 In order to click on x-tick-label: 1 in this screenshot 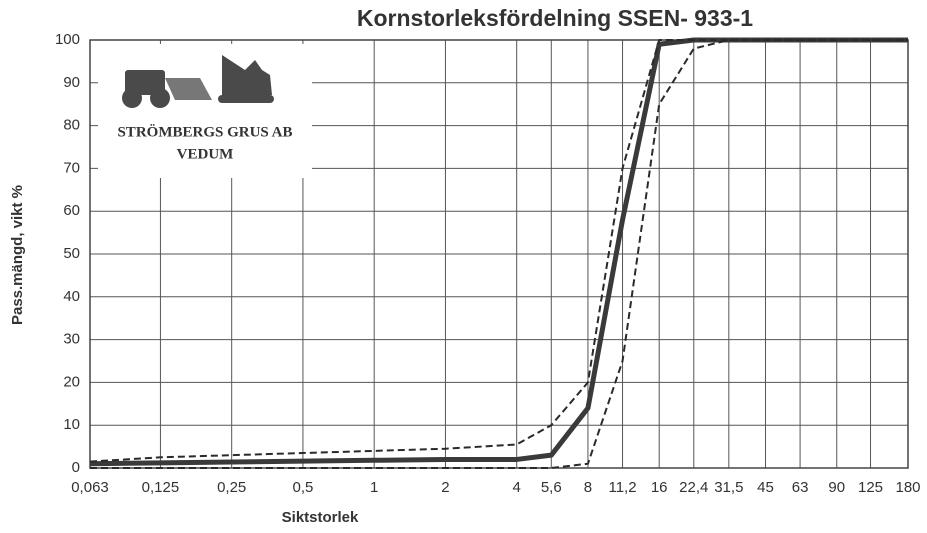, I will do `click(374, 487)`.